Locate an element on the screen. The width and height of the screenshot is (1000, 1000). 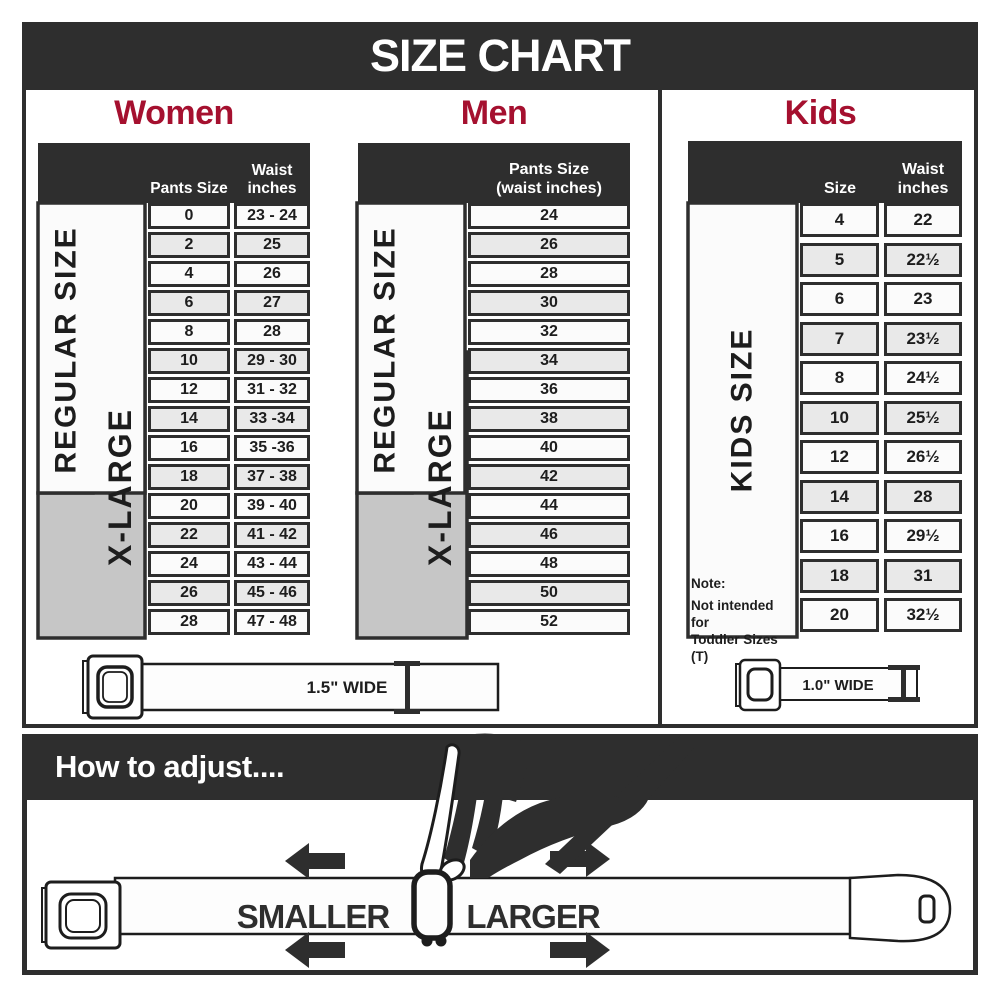
note-title: Note: is located at coordinates (708, 583).